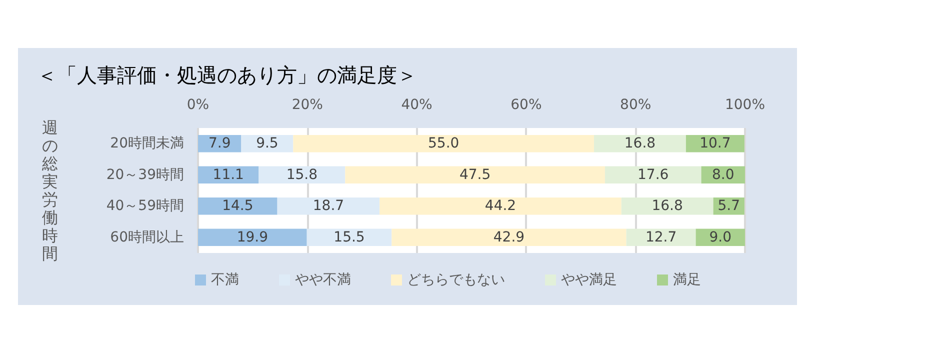  What do you see at coordinates (228, 174) in the screenshot?
I see `data-label: 11.1` at bounding box center [228, 174].